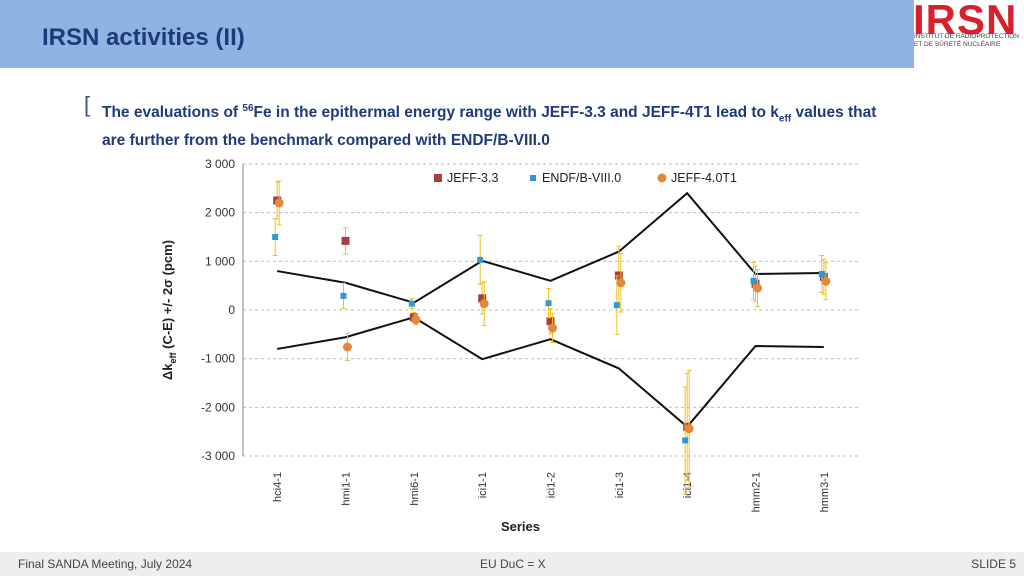 Image resolution: width=1024 pixels, height=576 pixels. I want to click on x-tick-label: ici1-3, so click(620, 485).